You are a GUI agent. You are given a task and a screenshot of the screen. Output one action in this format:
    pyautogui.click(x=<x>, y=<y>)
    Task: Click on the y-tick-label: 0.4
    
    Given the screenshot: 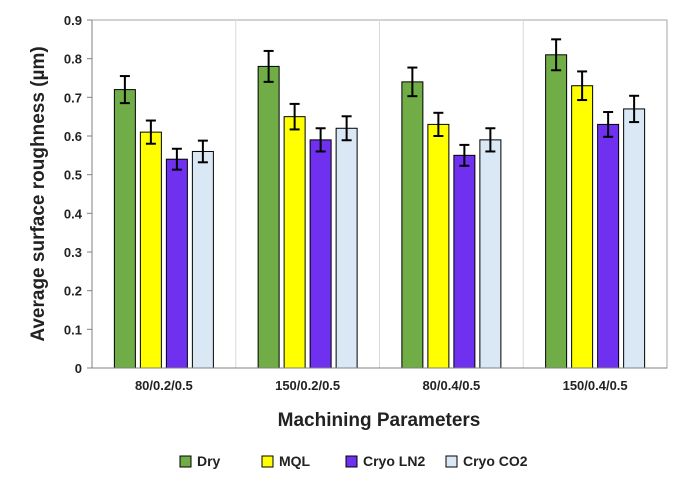 What is the action you would take?
    pyautogui.click(x=73, y=213)
    